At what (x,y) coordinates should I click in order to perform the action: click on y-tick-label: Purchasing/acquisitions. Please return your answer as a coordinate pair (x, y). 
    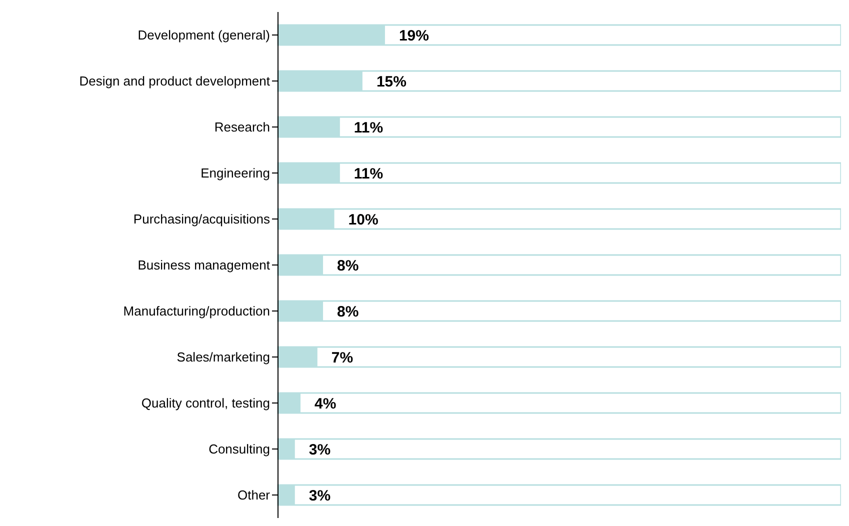
    Looking at the image, I should click on (201, 219).